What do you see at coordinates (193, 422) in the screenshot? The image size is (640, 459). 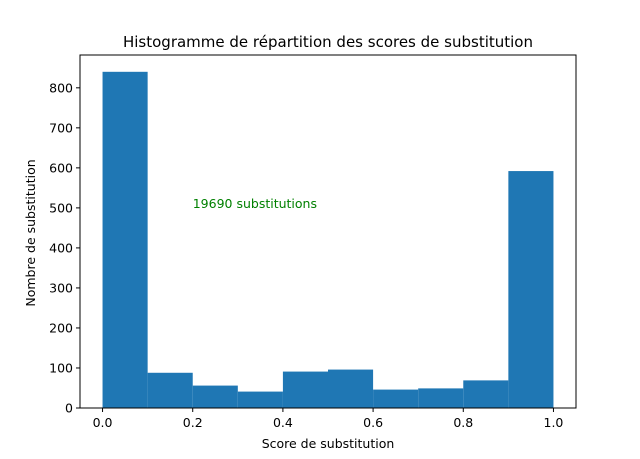 I see `x-tick-label: 0.2` at bounding box center [193, 422].